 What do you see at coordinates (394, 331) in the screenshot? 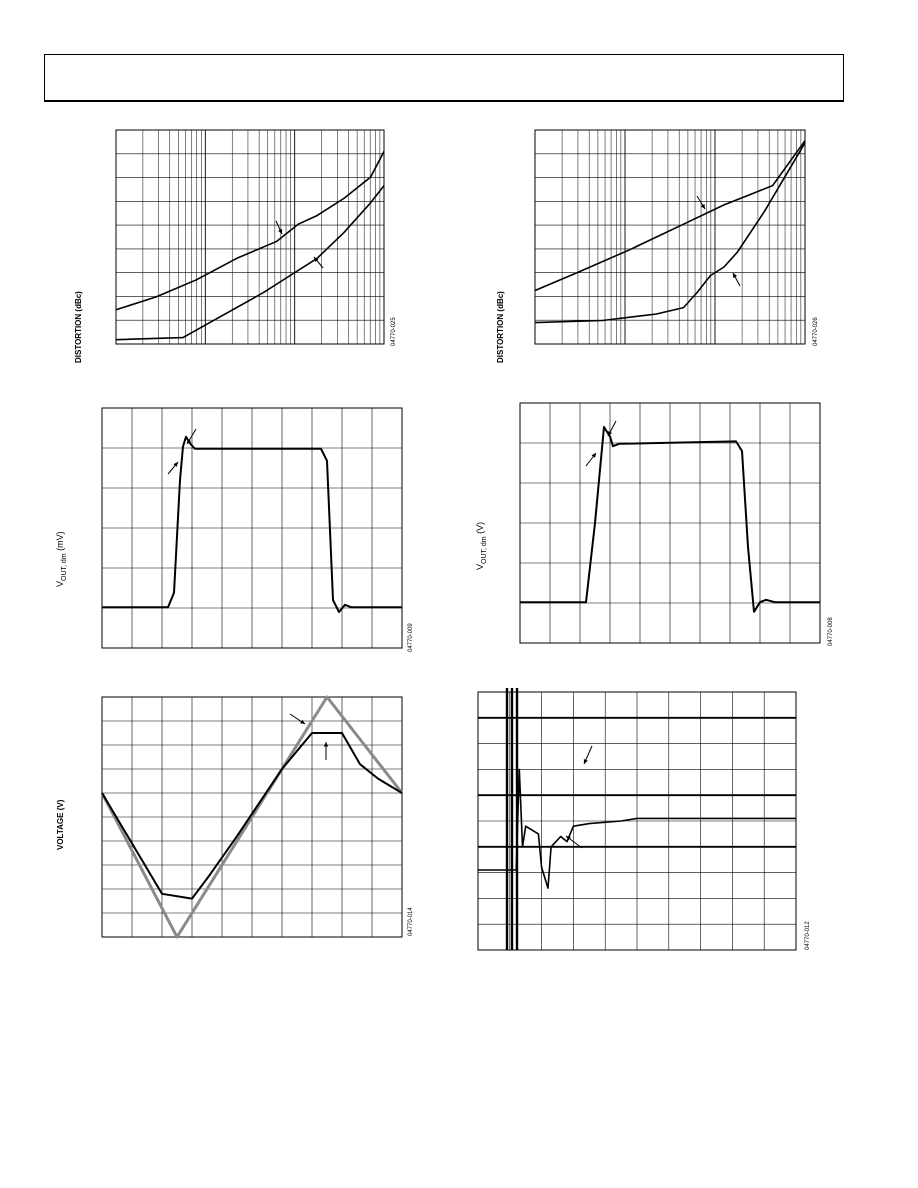
I see `figure-id: 04770-025` at bounding box center [394, 331].